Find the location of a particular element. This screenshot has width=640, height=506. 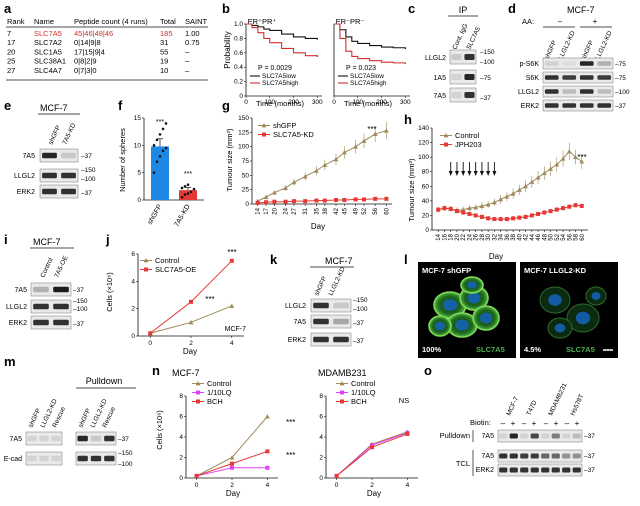

tick-label-y: 0.4 is located at coordinates (238, 67).